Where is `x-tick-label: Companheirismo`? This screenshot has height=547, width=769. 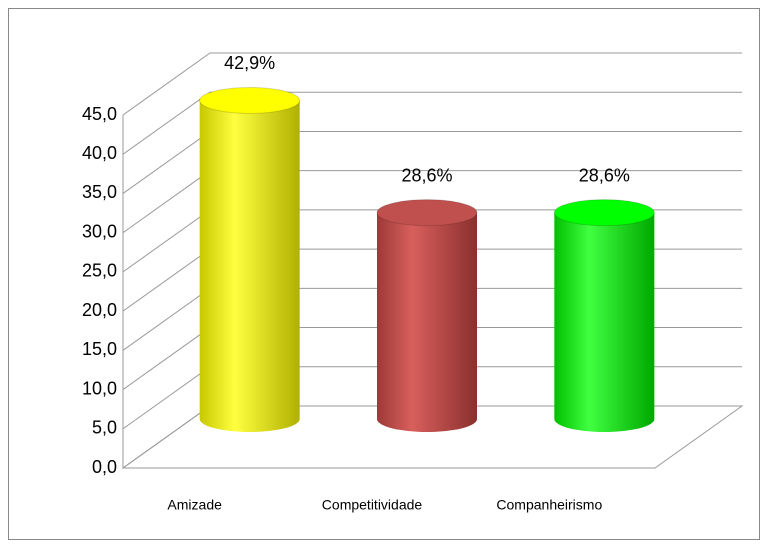 x-tick-label: Companheirismo is located at coordinates (549, 505).